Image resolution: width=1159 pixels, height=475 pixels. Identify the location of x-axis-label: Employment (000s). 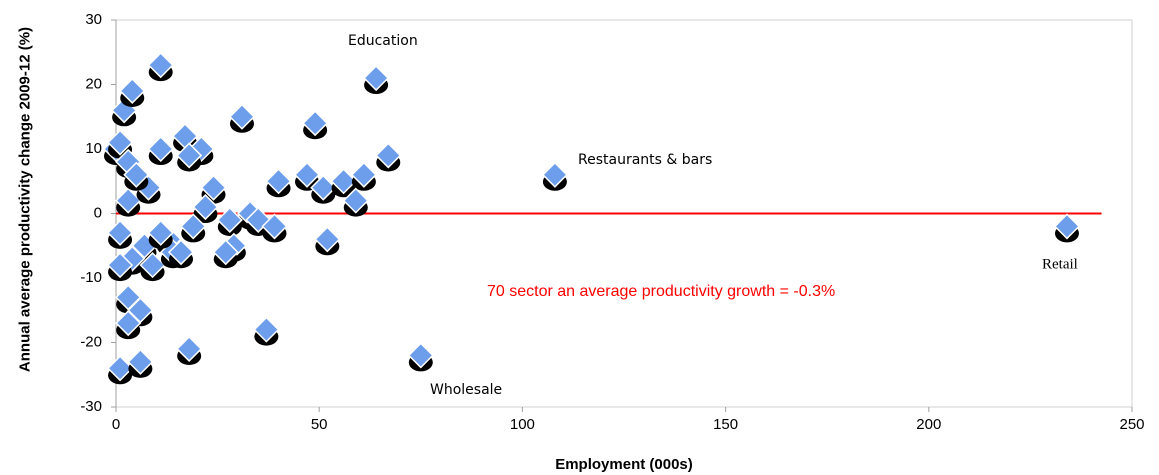
(624, 464).